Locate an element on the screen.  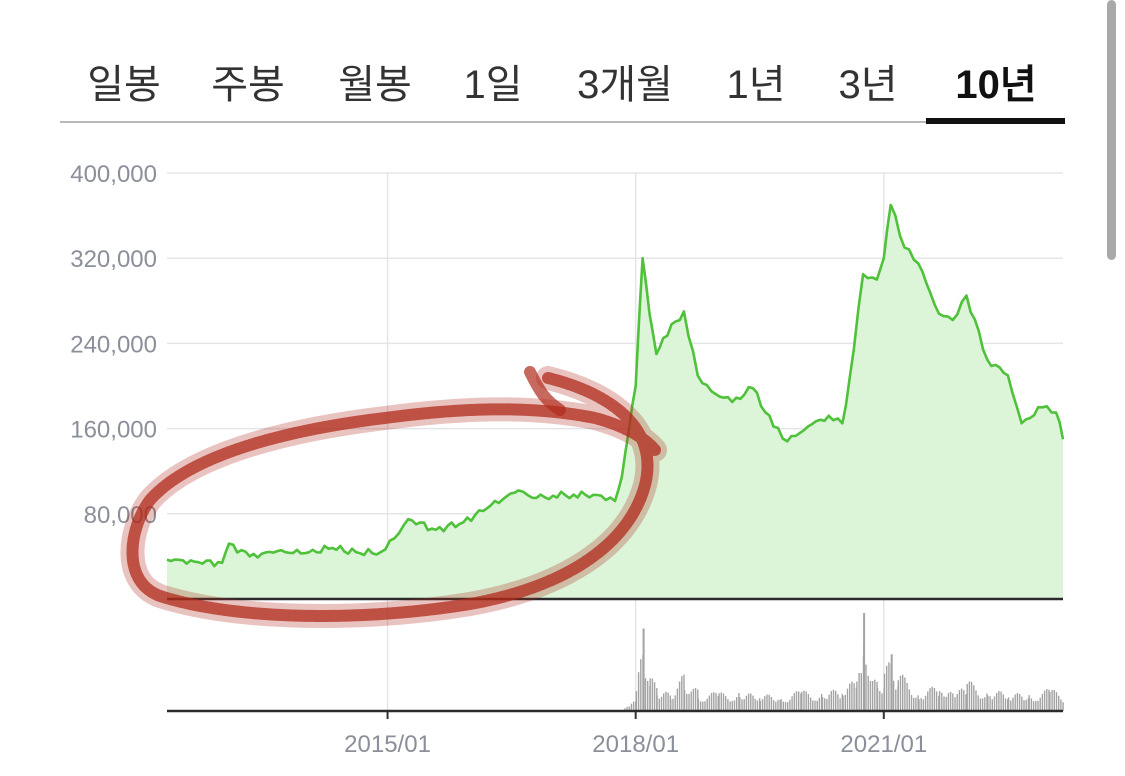
tab-7: 3년 is located at coordinates (868, 85).